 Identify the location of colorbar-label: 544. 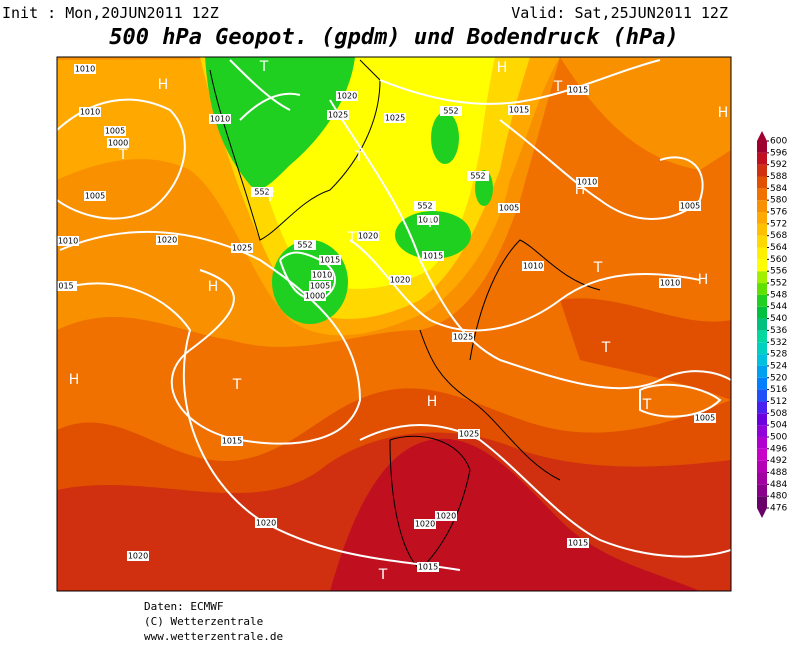
(778, 307).